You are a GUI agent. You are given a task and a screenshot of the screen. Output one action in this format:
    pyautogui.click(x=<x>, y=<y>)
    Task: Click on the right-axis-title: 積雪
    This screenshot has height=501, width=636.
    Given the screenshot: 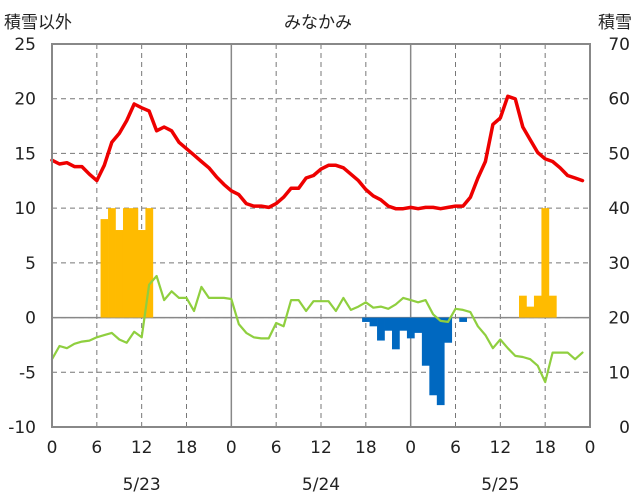 What is the action you would take?
    pyautogui.click(x=615, y=23)
    